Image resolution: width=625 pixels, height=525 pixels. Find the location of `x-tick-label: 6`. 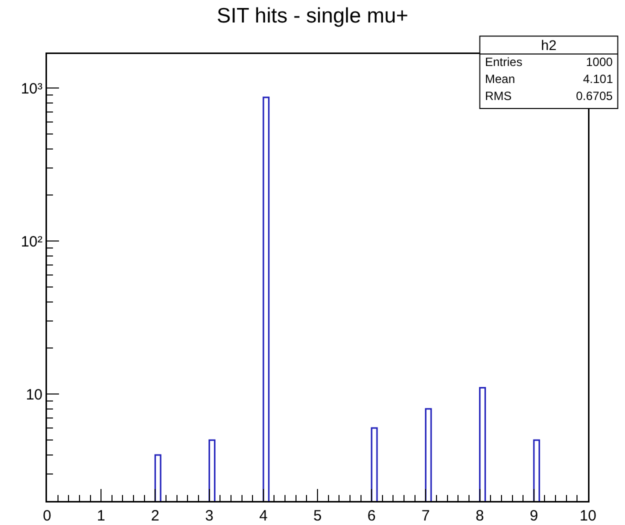

x-tick-label: 6 is located at coordinates (371, 516).